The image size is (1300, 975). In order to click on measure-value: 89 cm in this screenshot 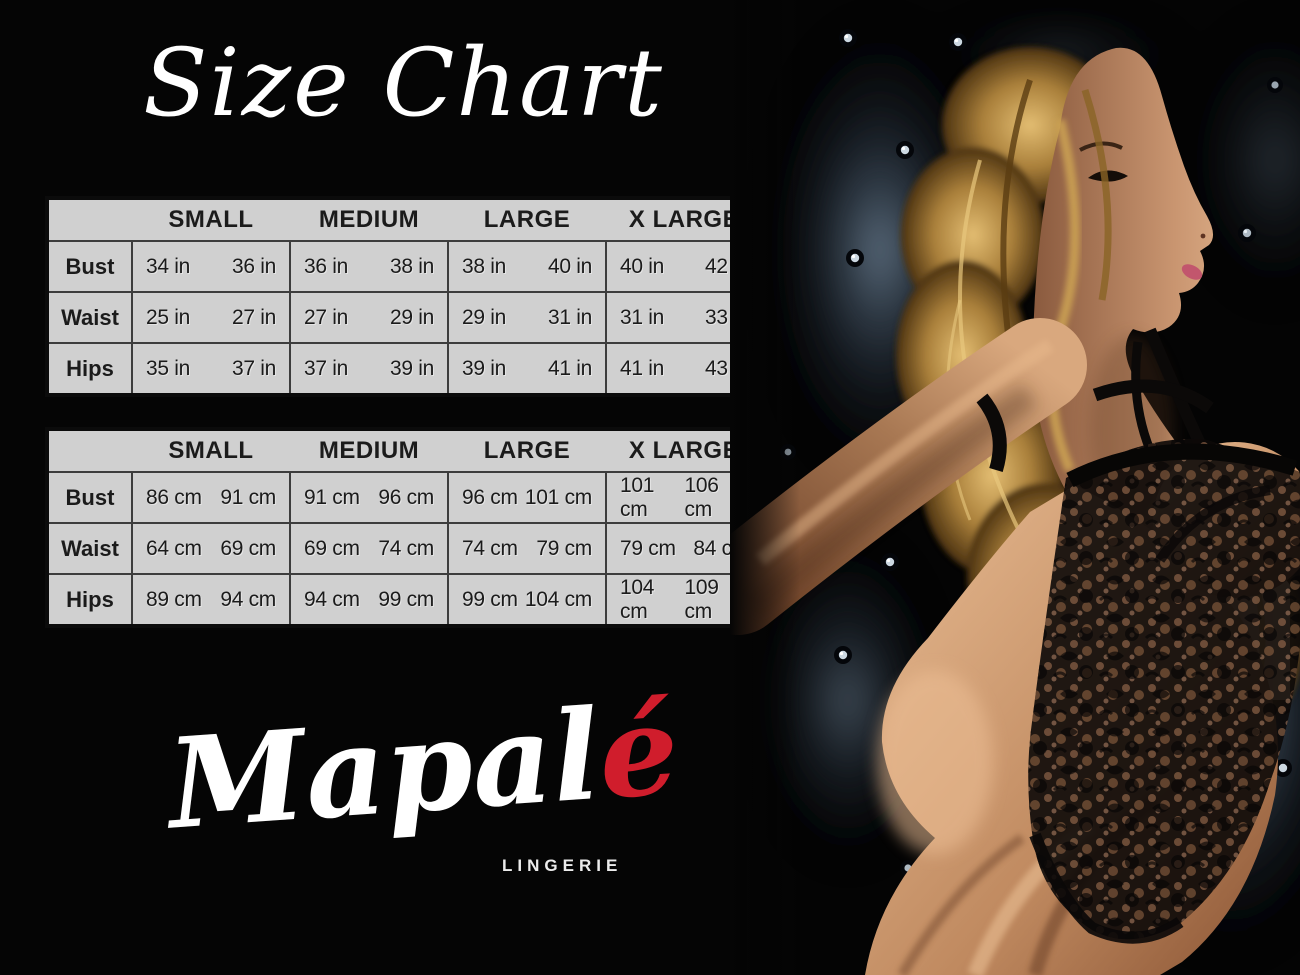, I will do `click(174, 599)`.